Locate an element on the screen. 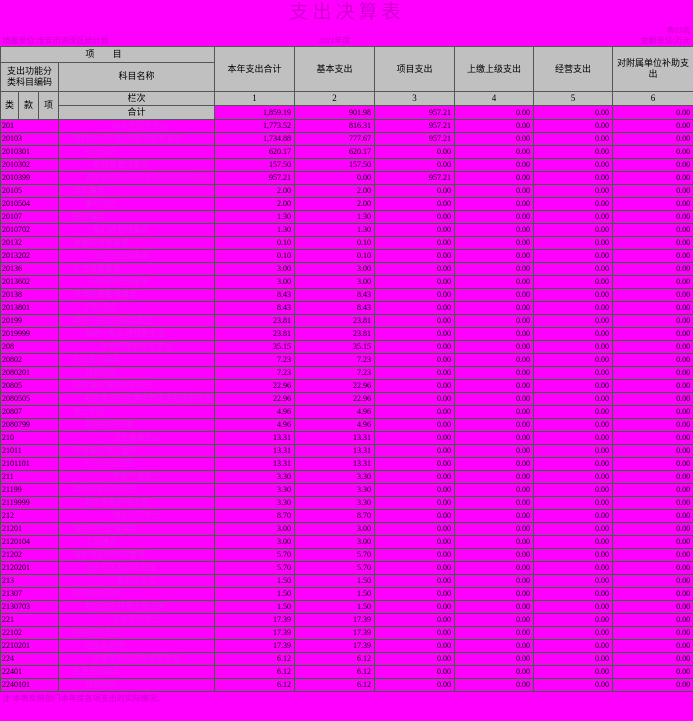 The width and height of the screenshot is (693, 721). row-value-2: 620.17 is located at coordinates (334, 152).